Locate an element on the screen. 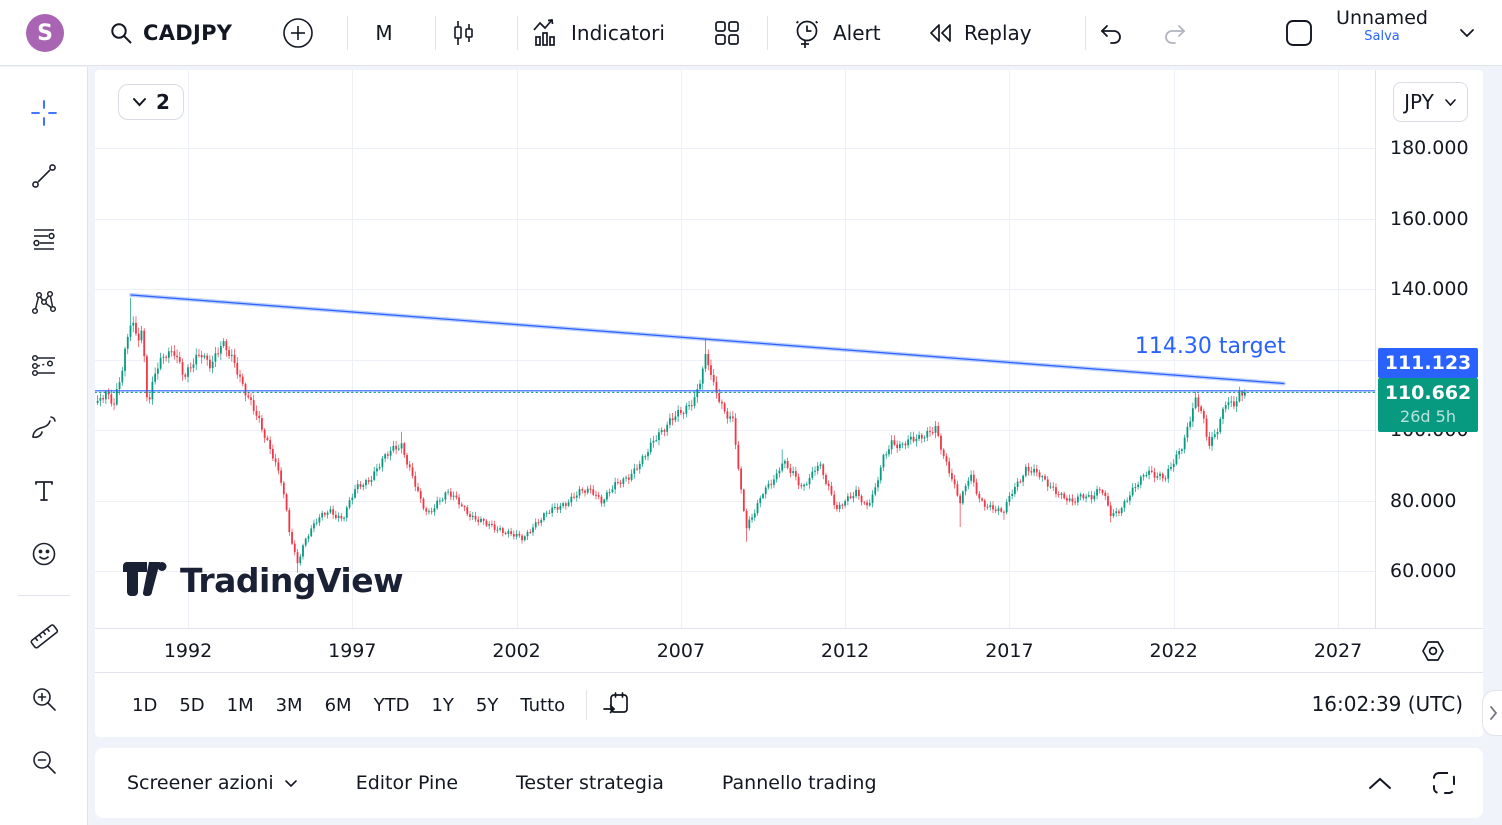  drawing-toolbar is located at coordinates (44, 446).